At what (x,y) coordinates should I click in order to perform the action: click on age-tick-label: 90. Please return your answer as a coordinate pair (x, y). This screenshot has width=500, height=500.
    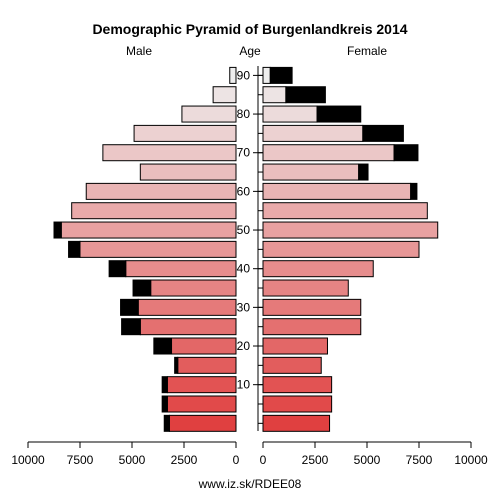
    Looking at the image, I should click on (244, 75).